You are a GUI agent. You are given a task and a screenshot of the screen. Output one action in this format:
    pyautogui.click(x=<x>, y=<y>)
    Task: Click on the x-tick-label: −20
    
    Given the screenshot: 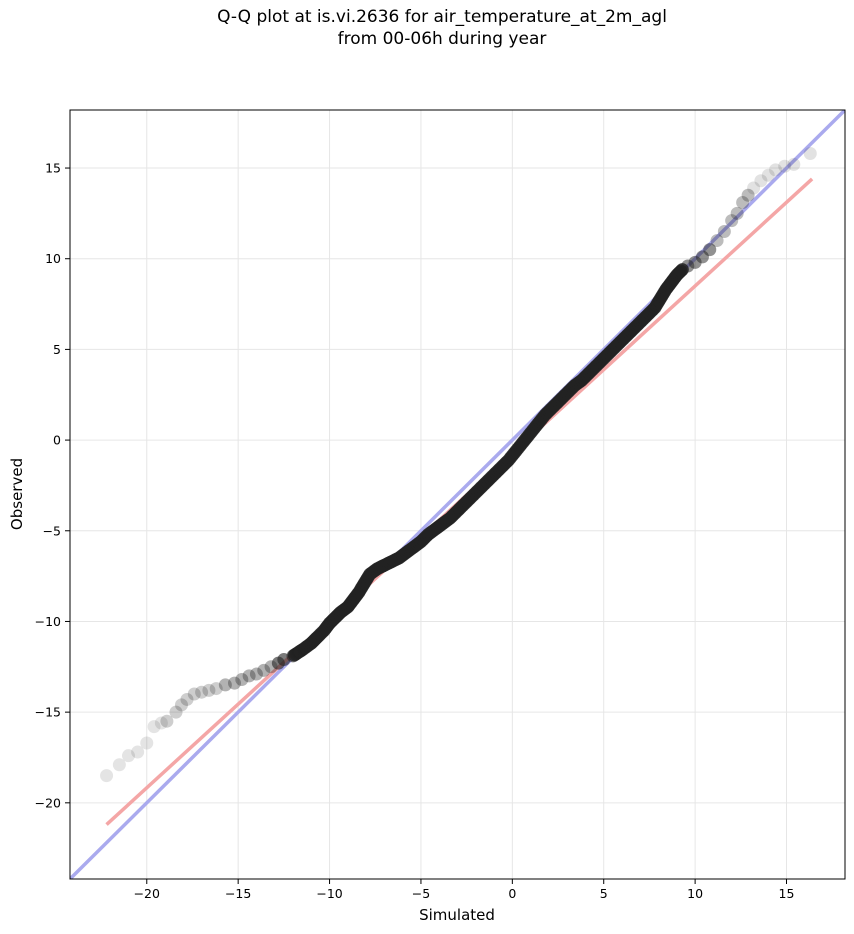 What is the action you would take?
    pyautogui.click(x=147, y=893)
    